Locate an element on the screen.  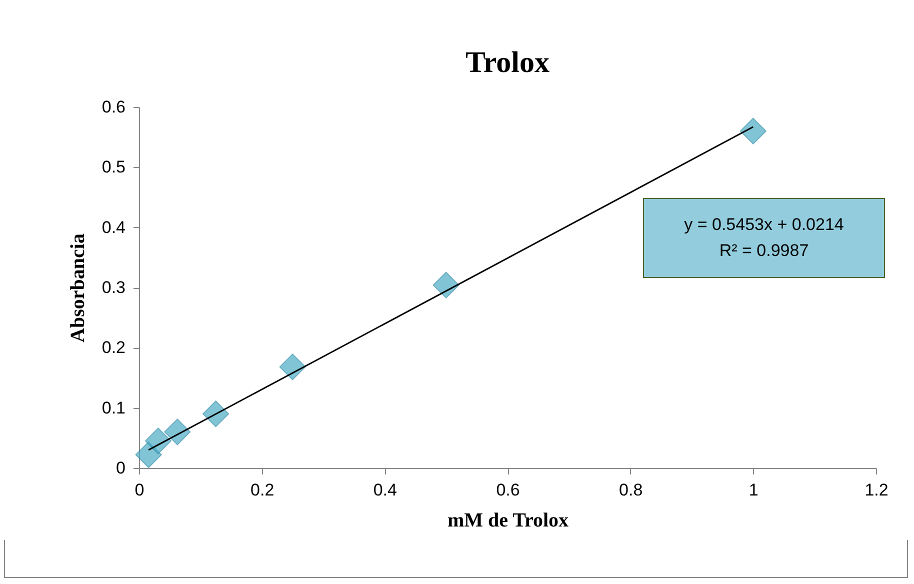
y-tick-label: 0.1 is located at coordinates (114, 408).